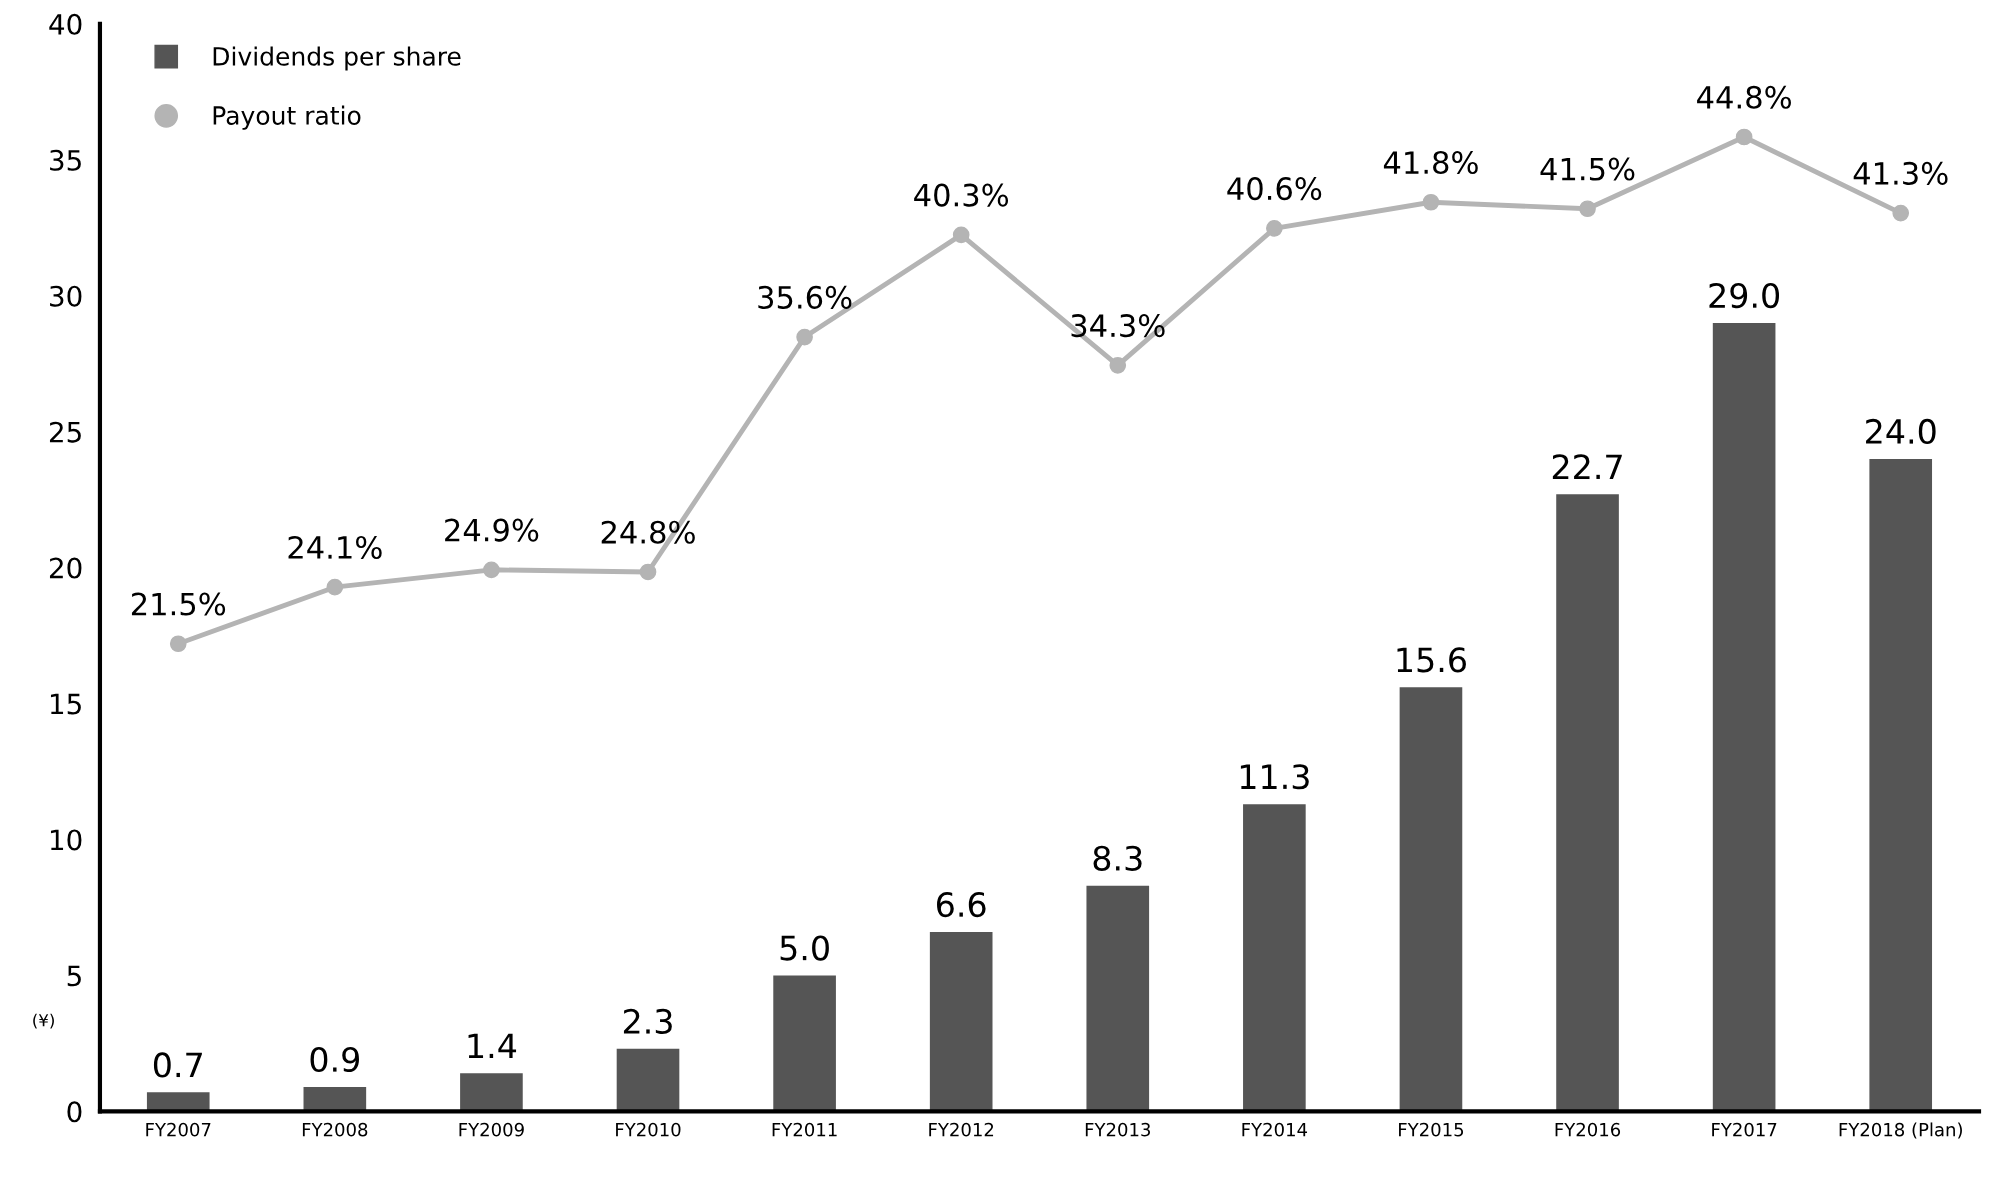 Image resolution: width=1999 pixels, height=1195 pixels. Describe the element at coordinates (1118, 326) in the screenshot. I see `data-label: 34.3%` at that location.